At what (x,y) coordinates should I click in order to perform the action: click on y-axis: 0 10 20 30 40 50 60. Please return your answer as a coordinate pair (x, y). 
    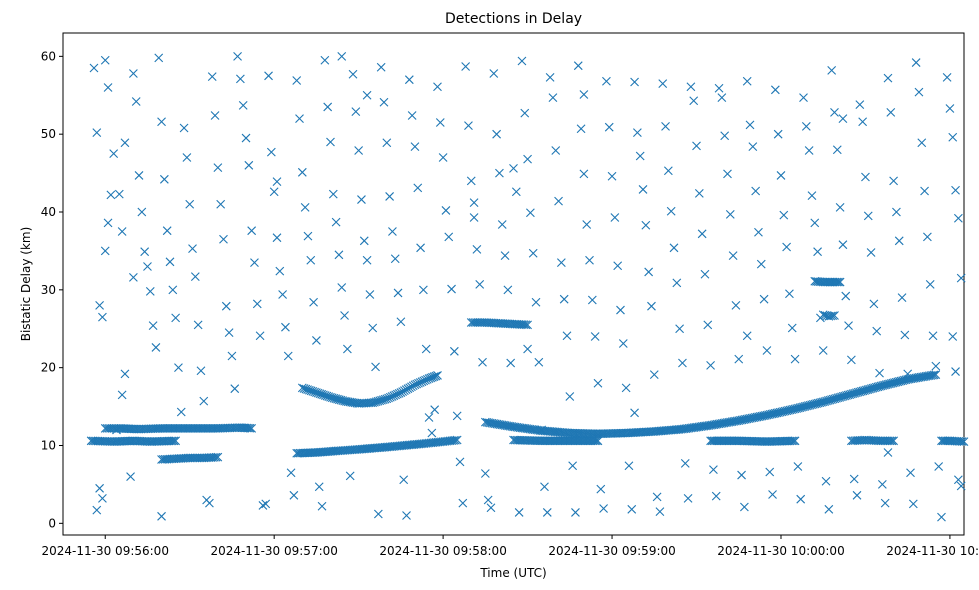
    Looking at the image, I should click on (52, 289).